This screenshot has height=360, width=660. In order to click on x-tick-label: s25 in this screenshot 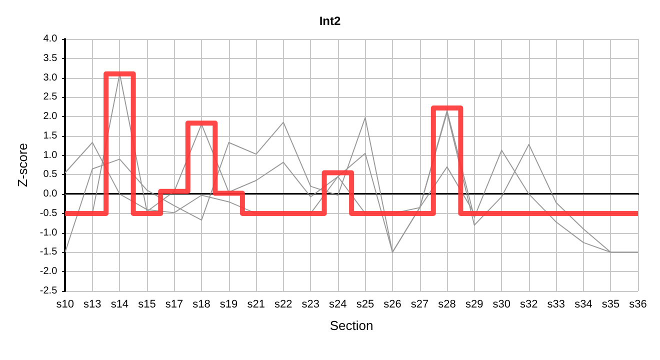, I will do `click(365, 304)`.